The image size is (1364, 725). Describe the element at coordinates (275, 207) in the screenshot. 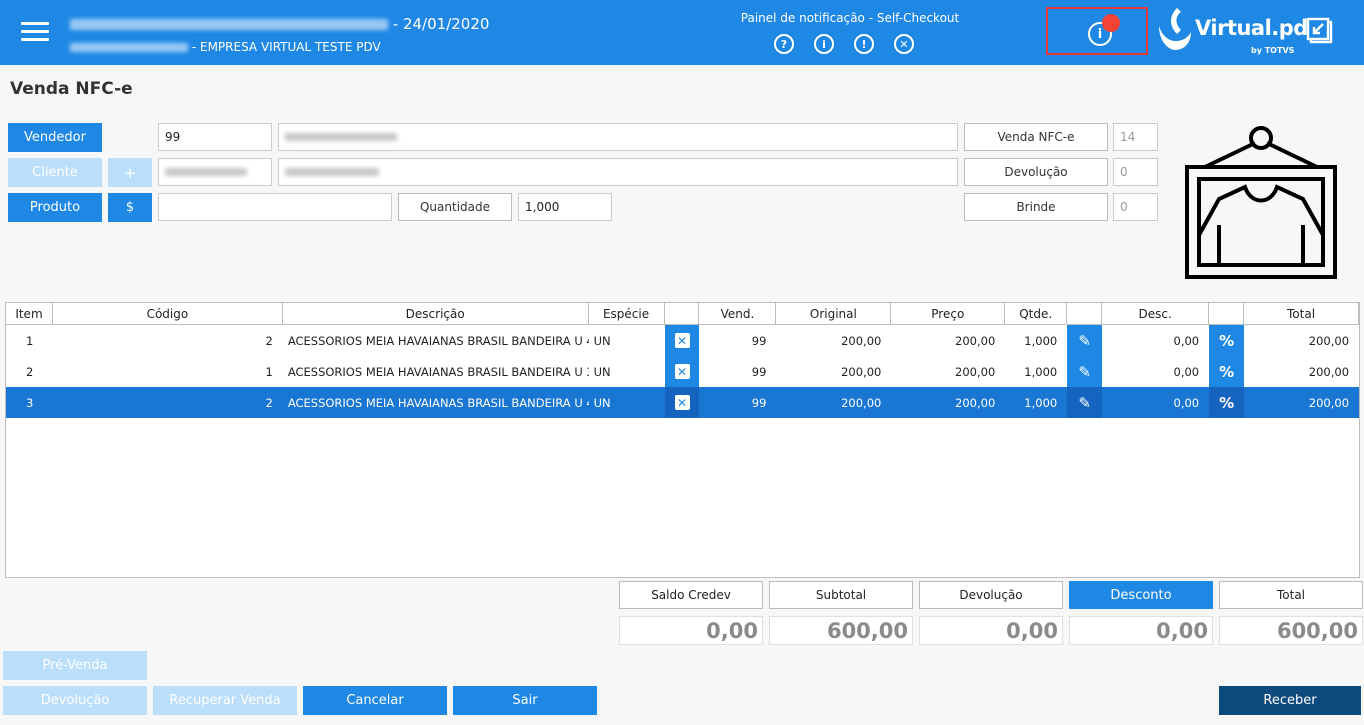

I see `produto-input` at that location.